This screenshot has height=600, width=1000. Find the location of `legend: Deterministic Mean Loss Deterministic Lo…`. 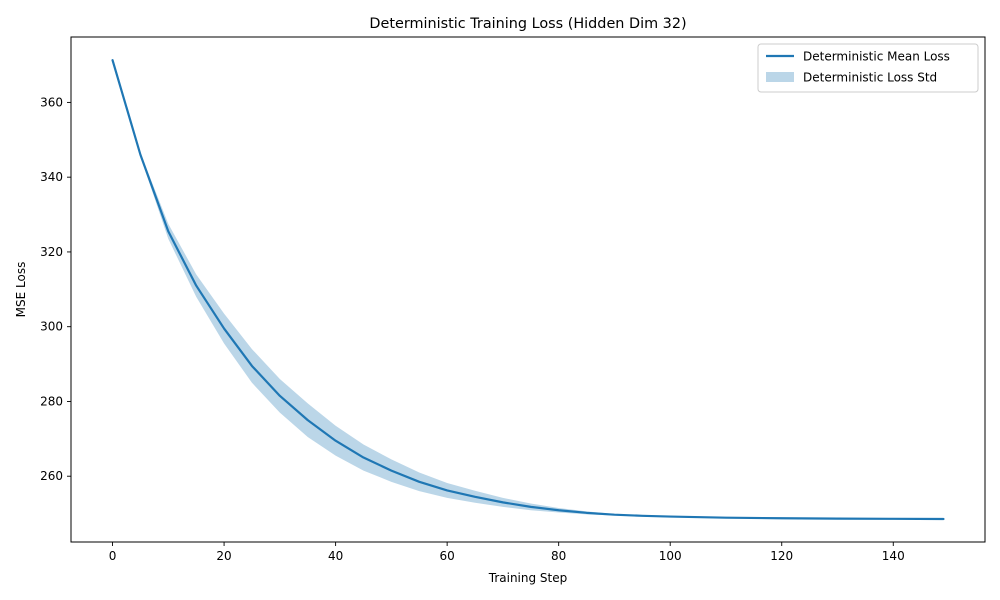

legend: Deterministic Mean Loss Deterministic Lo… is located at coordinates (868, 68).